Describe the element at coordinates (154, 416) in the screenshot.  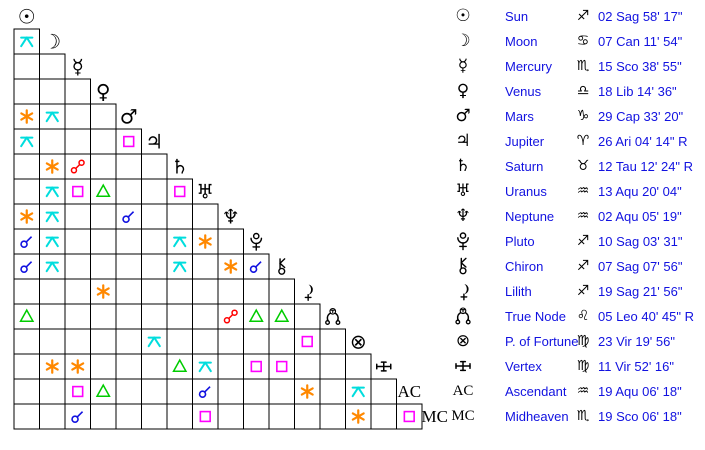
I see `aspect-cell-mc-jupiter` at that location.